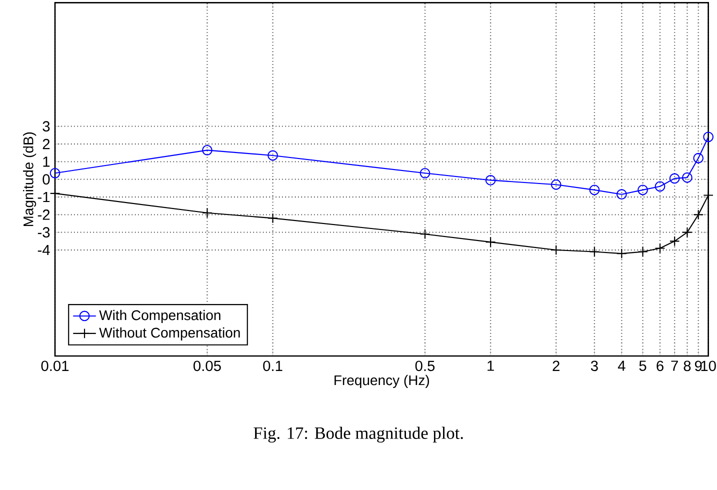 The image size is (717, 490). I want to click on y-tick-label: 0, so click(46, 179).